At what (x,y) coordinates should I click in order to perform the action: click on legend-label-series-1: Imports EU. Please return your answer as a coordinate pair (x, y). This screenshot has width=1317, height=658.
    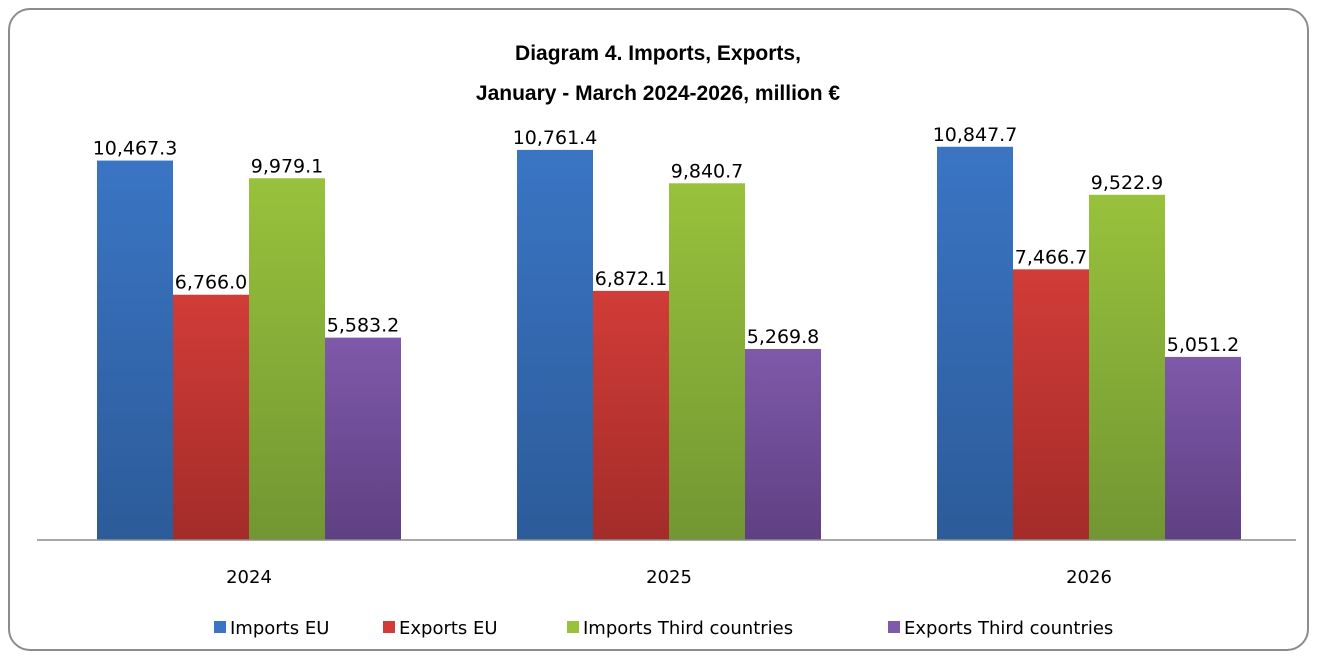
    Looking at the image, I should click on (279, 628).